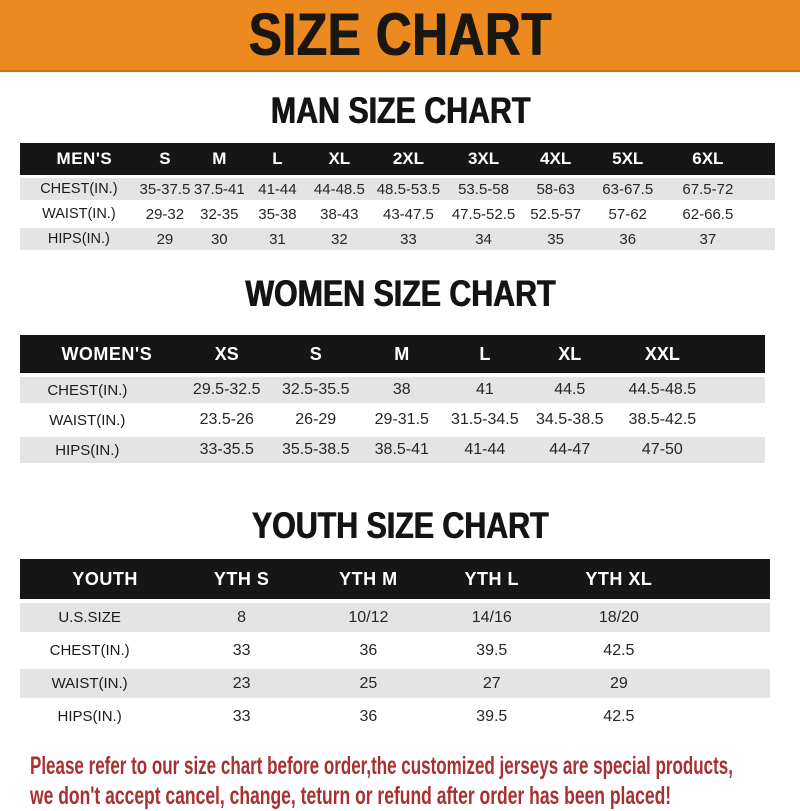 The height and width of the screenshot is (811, 800). What do you see at coordinates (277, 239) in the screenshot?
I see `measure-value: 31` at bounding box center [277, 239].